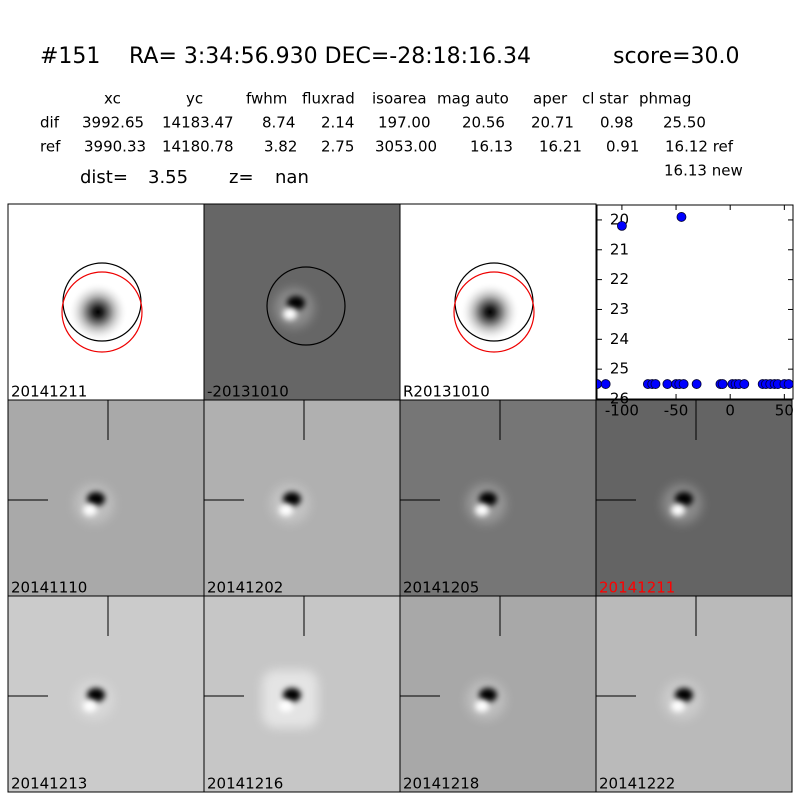  What do you see at coordinates (115, 147) in the screenshot?
I see `cell: 3990.33` at bounding box center [115, 147].